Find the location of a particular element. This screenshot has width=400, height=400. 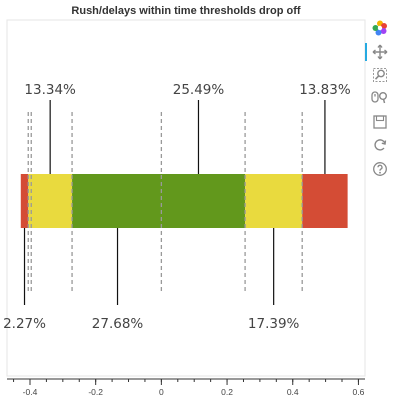

wheel-zoom-tool-icon is located at coordinates (380, 97).